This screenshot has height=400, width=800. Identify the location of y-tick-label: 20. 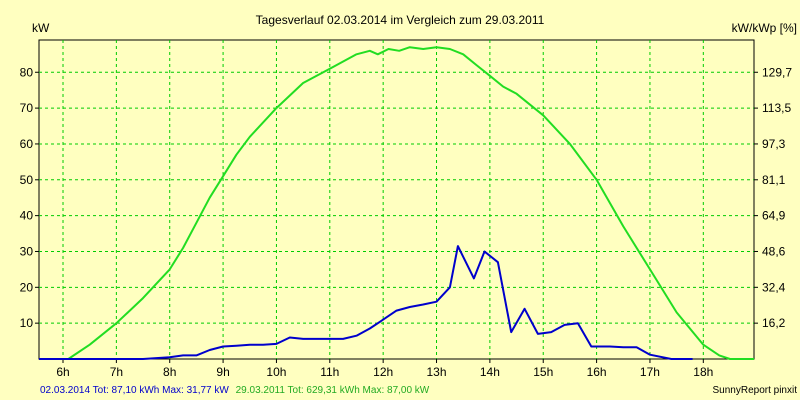
(27, 287).